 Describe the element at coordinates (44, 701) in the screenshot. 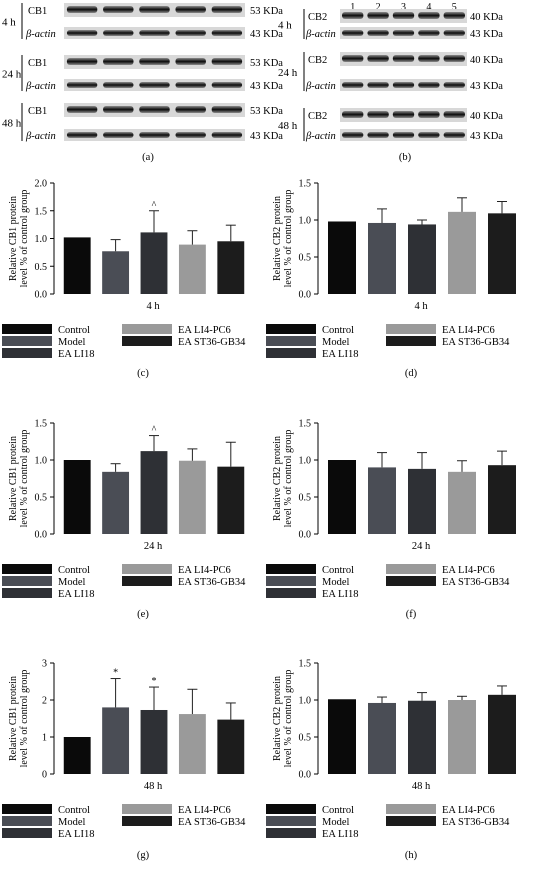

I see `y-tick-label: 2` at that location.